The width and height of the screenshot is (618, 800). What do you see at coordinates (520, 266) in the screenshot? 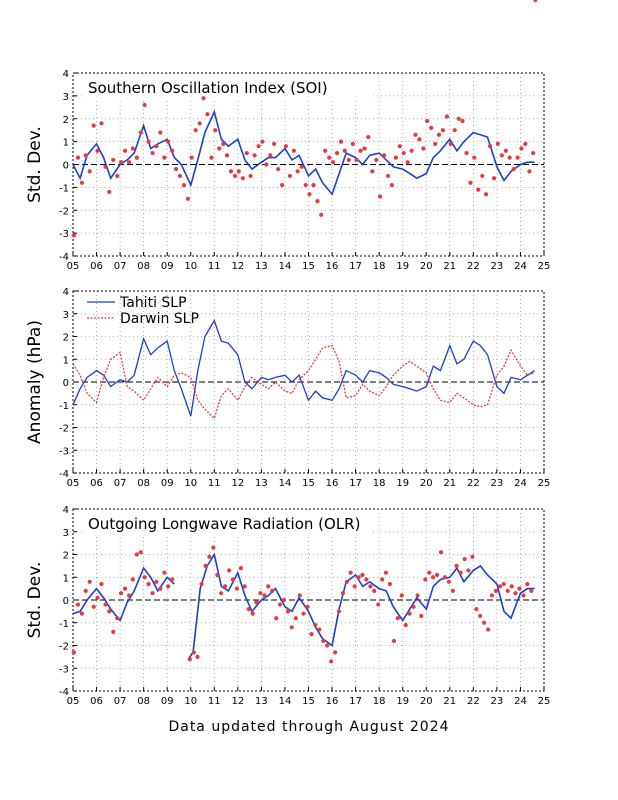
I see `x-tick-label: 24` at bounding box center [520, 266].